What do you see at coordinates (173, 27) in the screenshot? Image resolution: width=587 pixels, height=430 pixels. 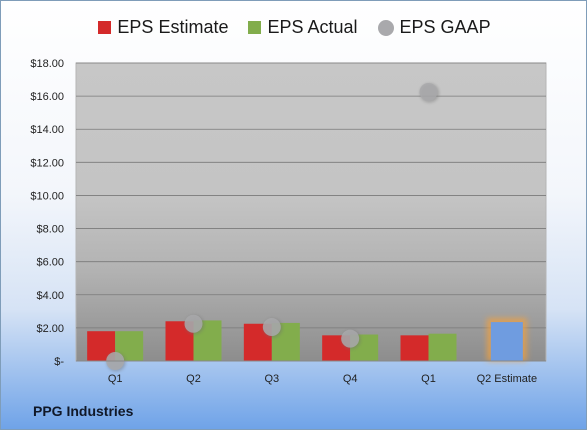 I see `legend-label-estimate: EPS Estimate` at bounding box center [173, 27].